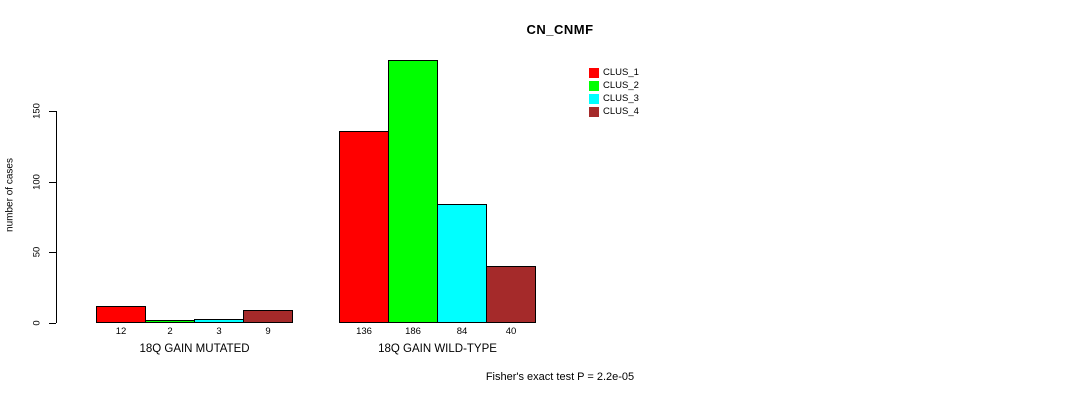  I want to click on legend-label: CLUS_2, so click(621, 85).